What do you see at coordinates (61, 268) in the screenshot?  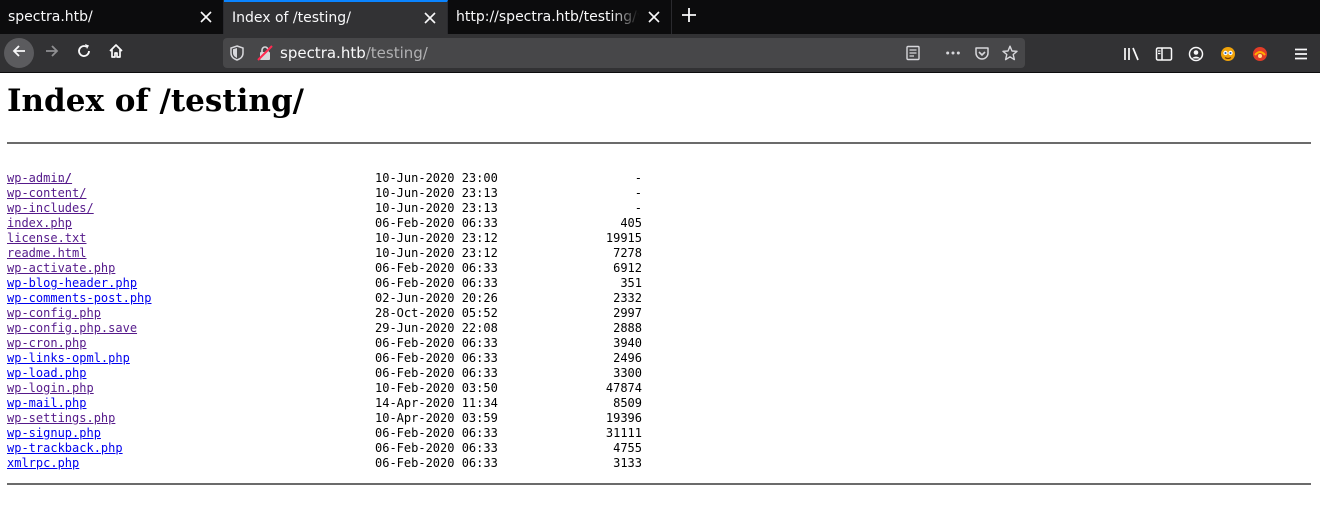 I see `file-link: wp-activate.php` at bounding box center [61, 268].